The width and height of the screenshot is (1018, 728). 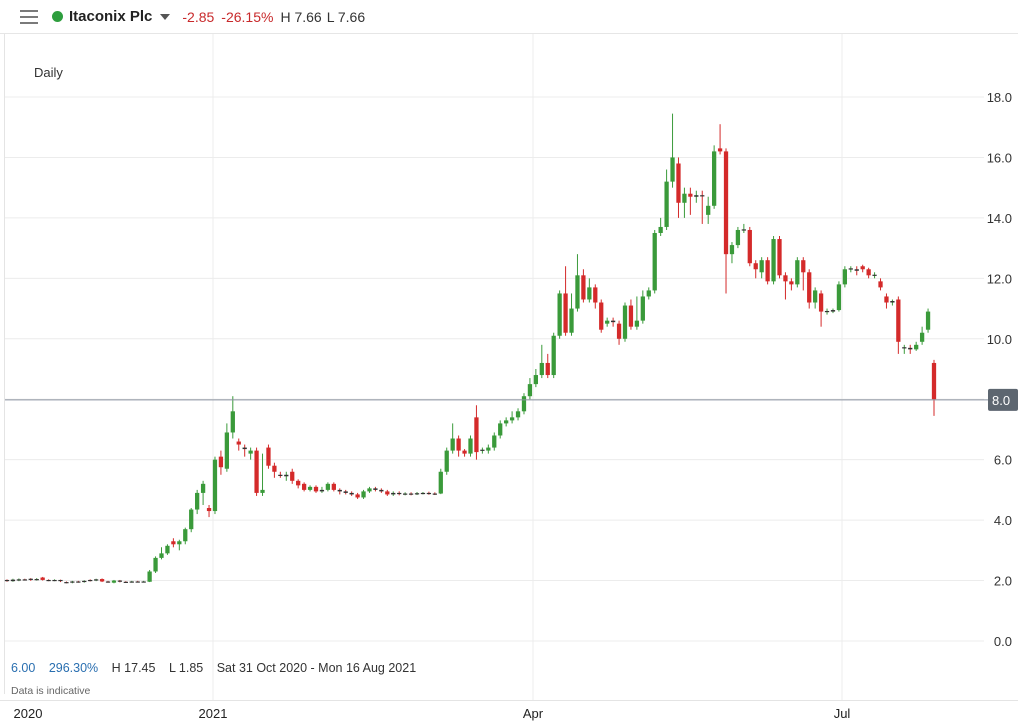 I want to click on menu-icon, so click(x=29, y=16).